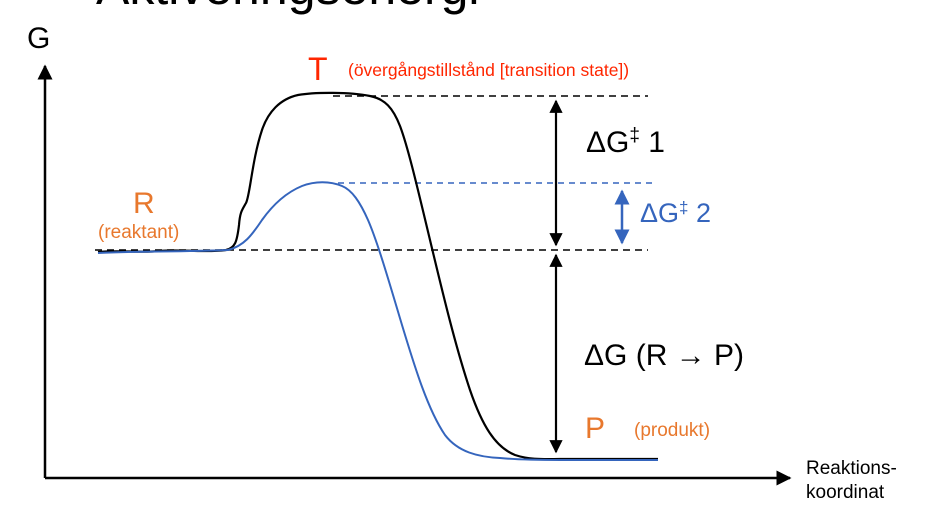  What do you see at coordinates (659, 213) in the screenshot?
I see `delta-g2-base: ΔG` at bounding box center [659, 213].